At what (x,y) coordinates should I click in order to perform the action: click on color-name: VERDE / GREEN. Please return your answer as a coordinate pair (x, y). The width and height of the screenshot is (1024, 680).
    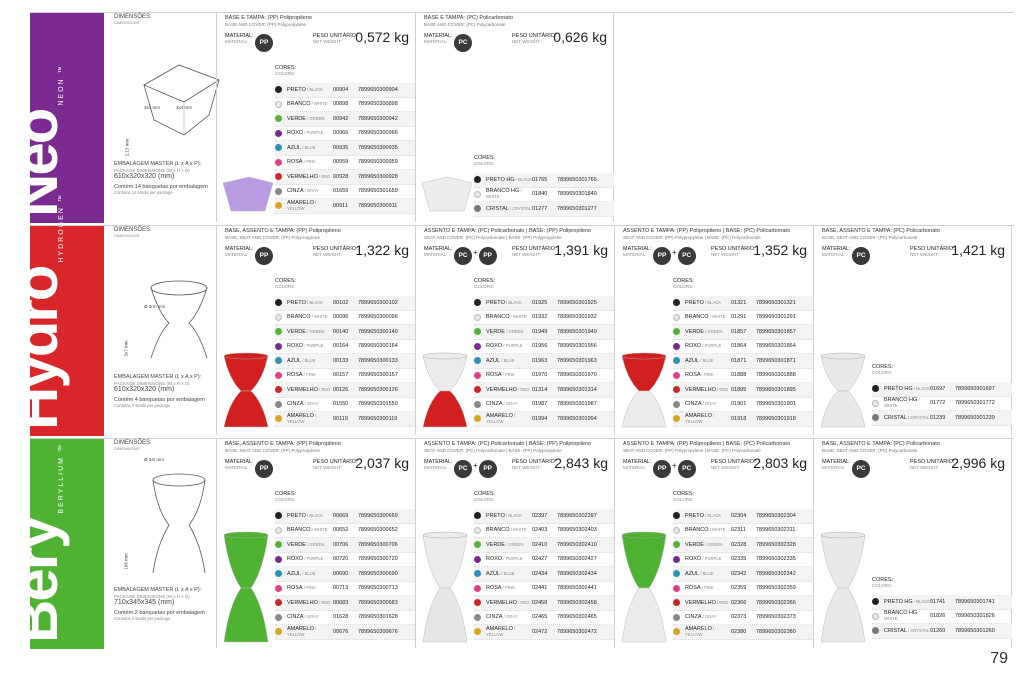
    Looking at the image, I should click on (708, 332).